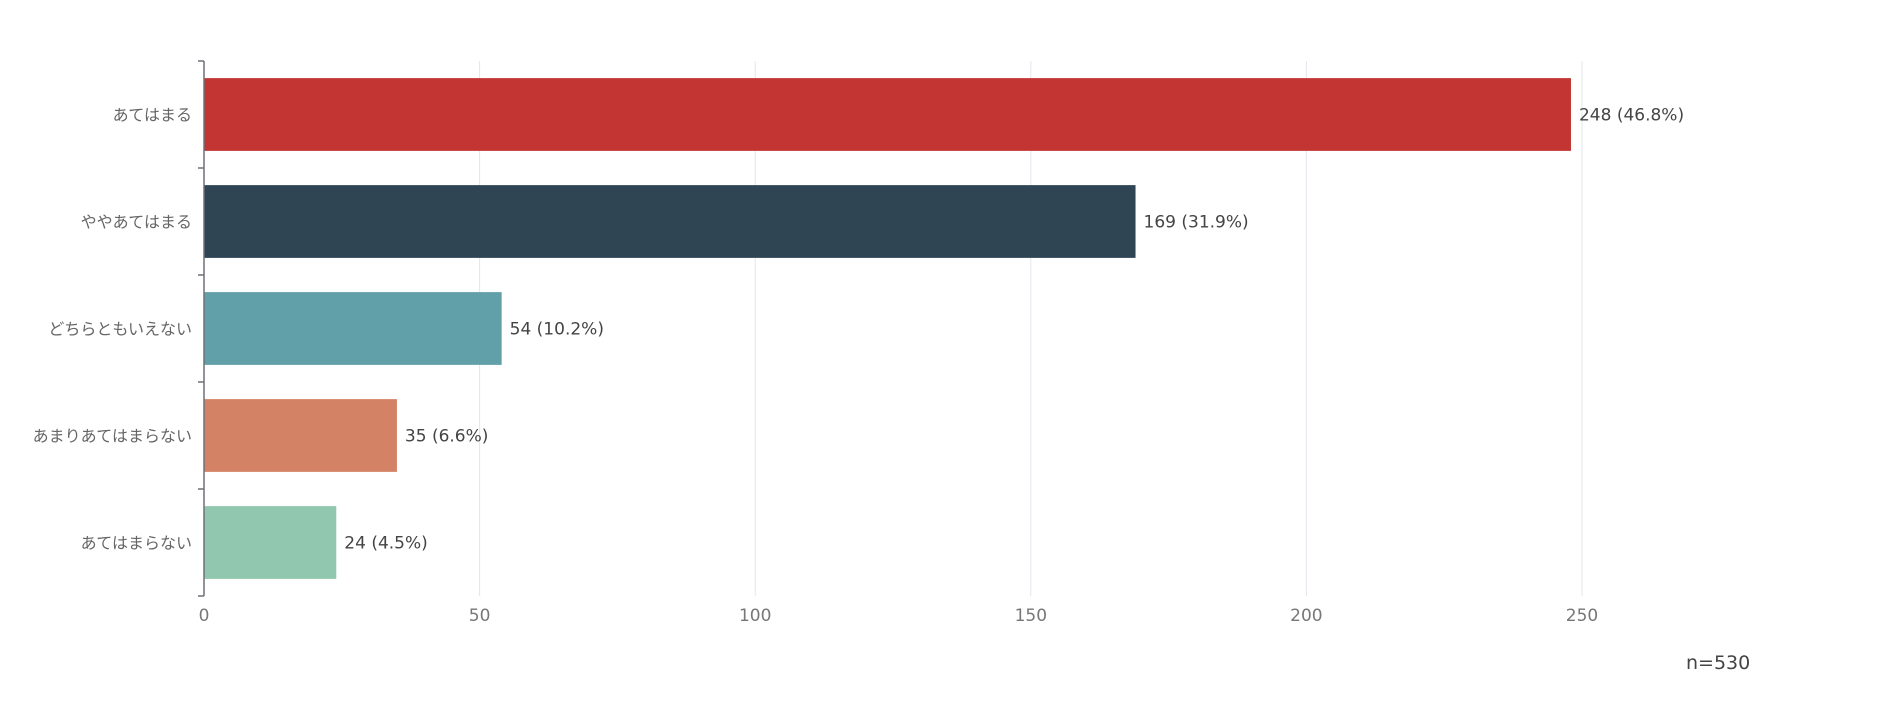  What do you see at coordinates (386, 544) in the screenshot?
I see `value-label: 24 (4.5%)` at bounding box center [386, 544].